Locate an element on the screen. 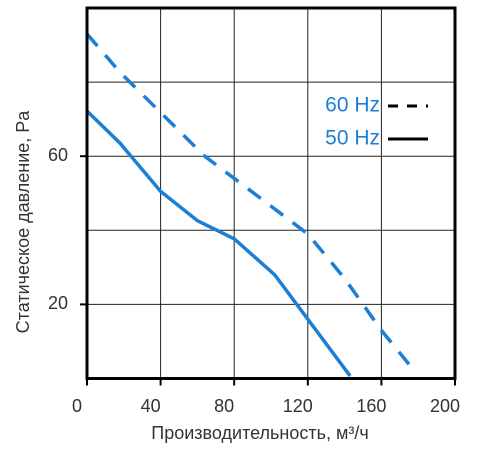  y-axis-label: Статическое давление, Pa is located at coordinates (23, 222).